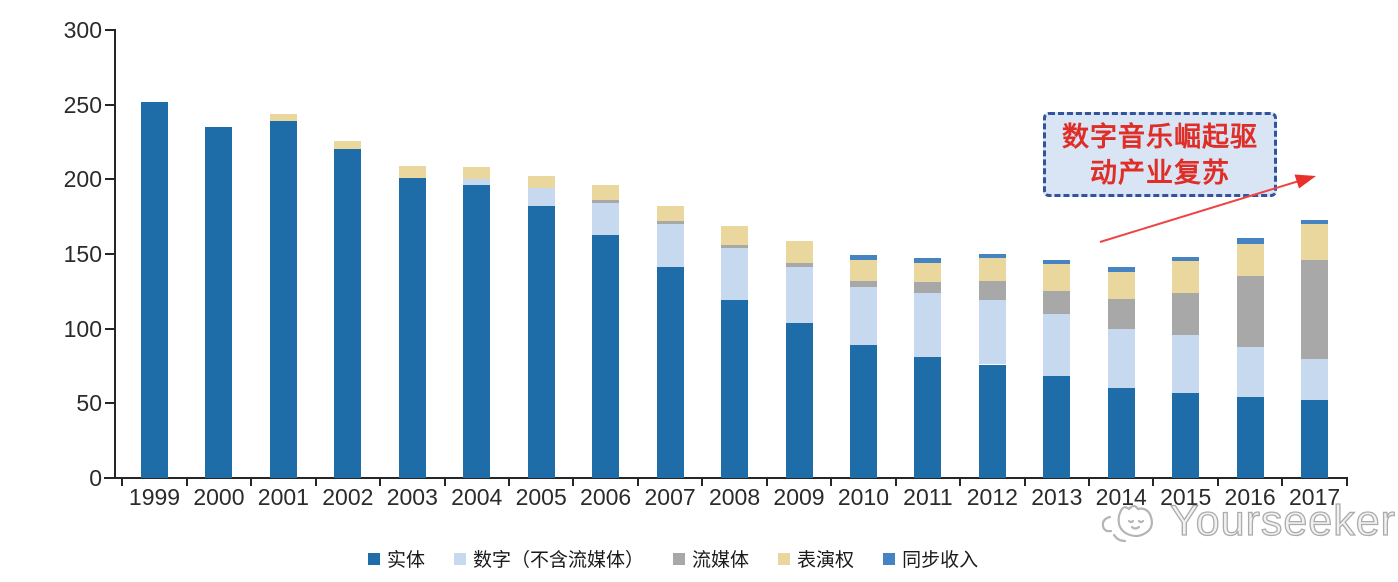 The image size is (1398, 582). Describe the element at coordinates (549, 558) in the screenshot. I see `legend-item: 数字（不含流媒体）` at that location.